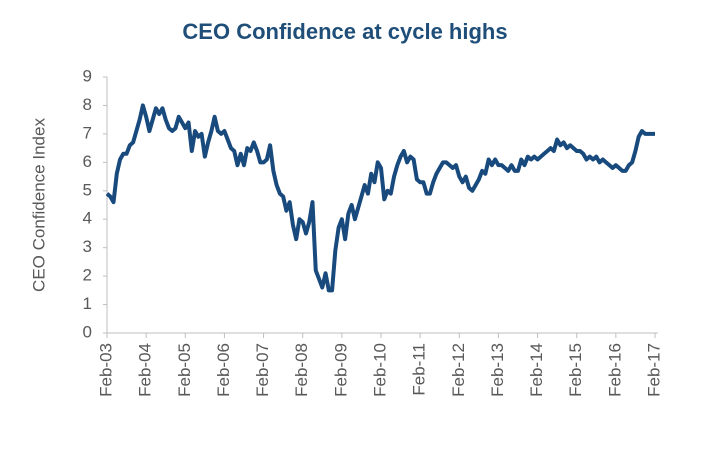  What do you see at coordinates (87, 75) in the screenshot?
I see `y-tick-label: 9` at bounding box center [87, 75].